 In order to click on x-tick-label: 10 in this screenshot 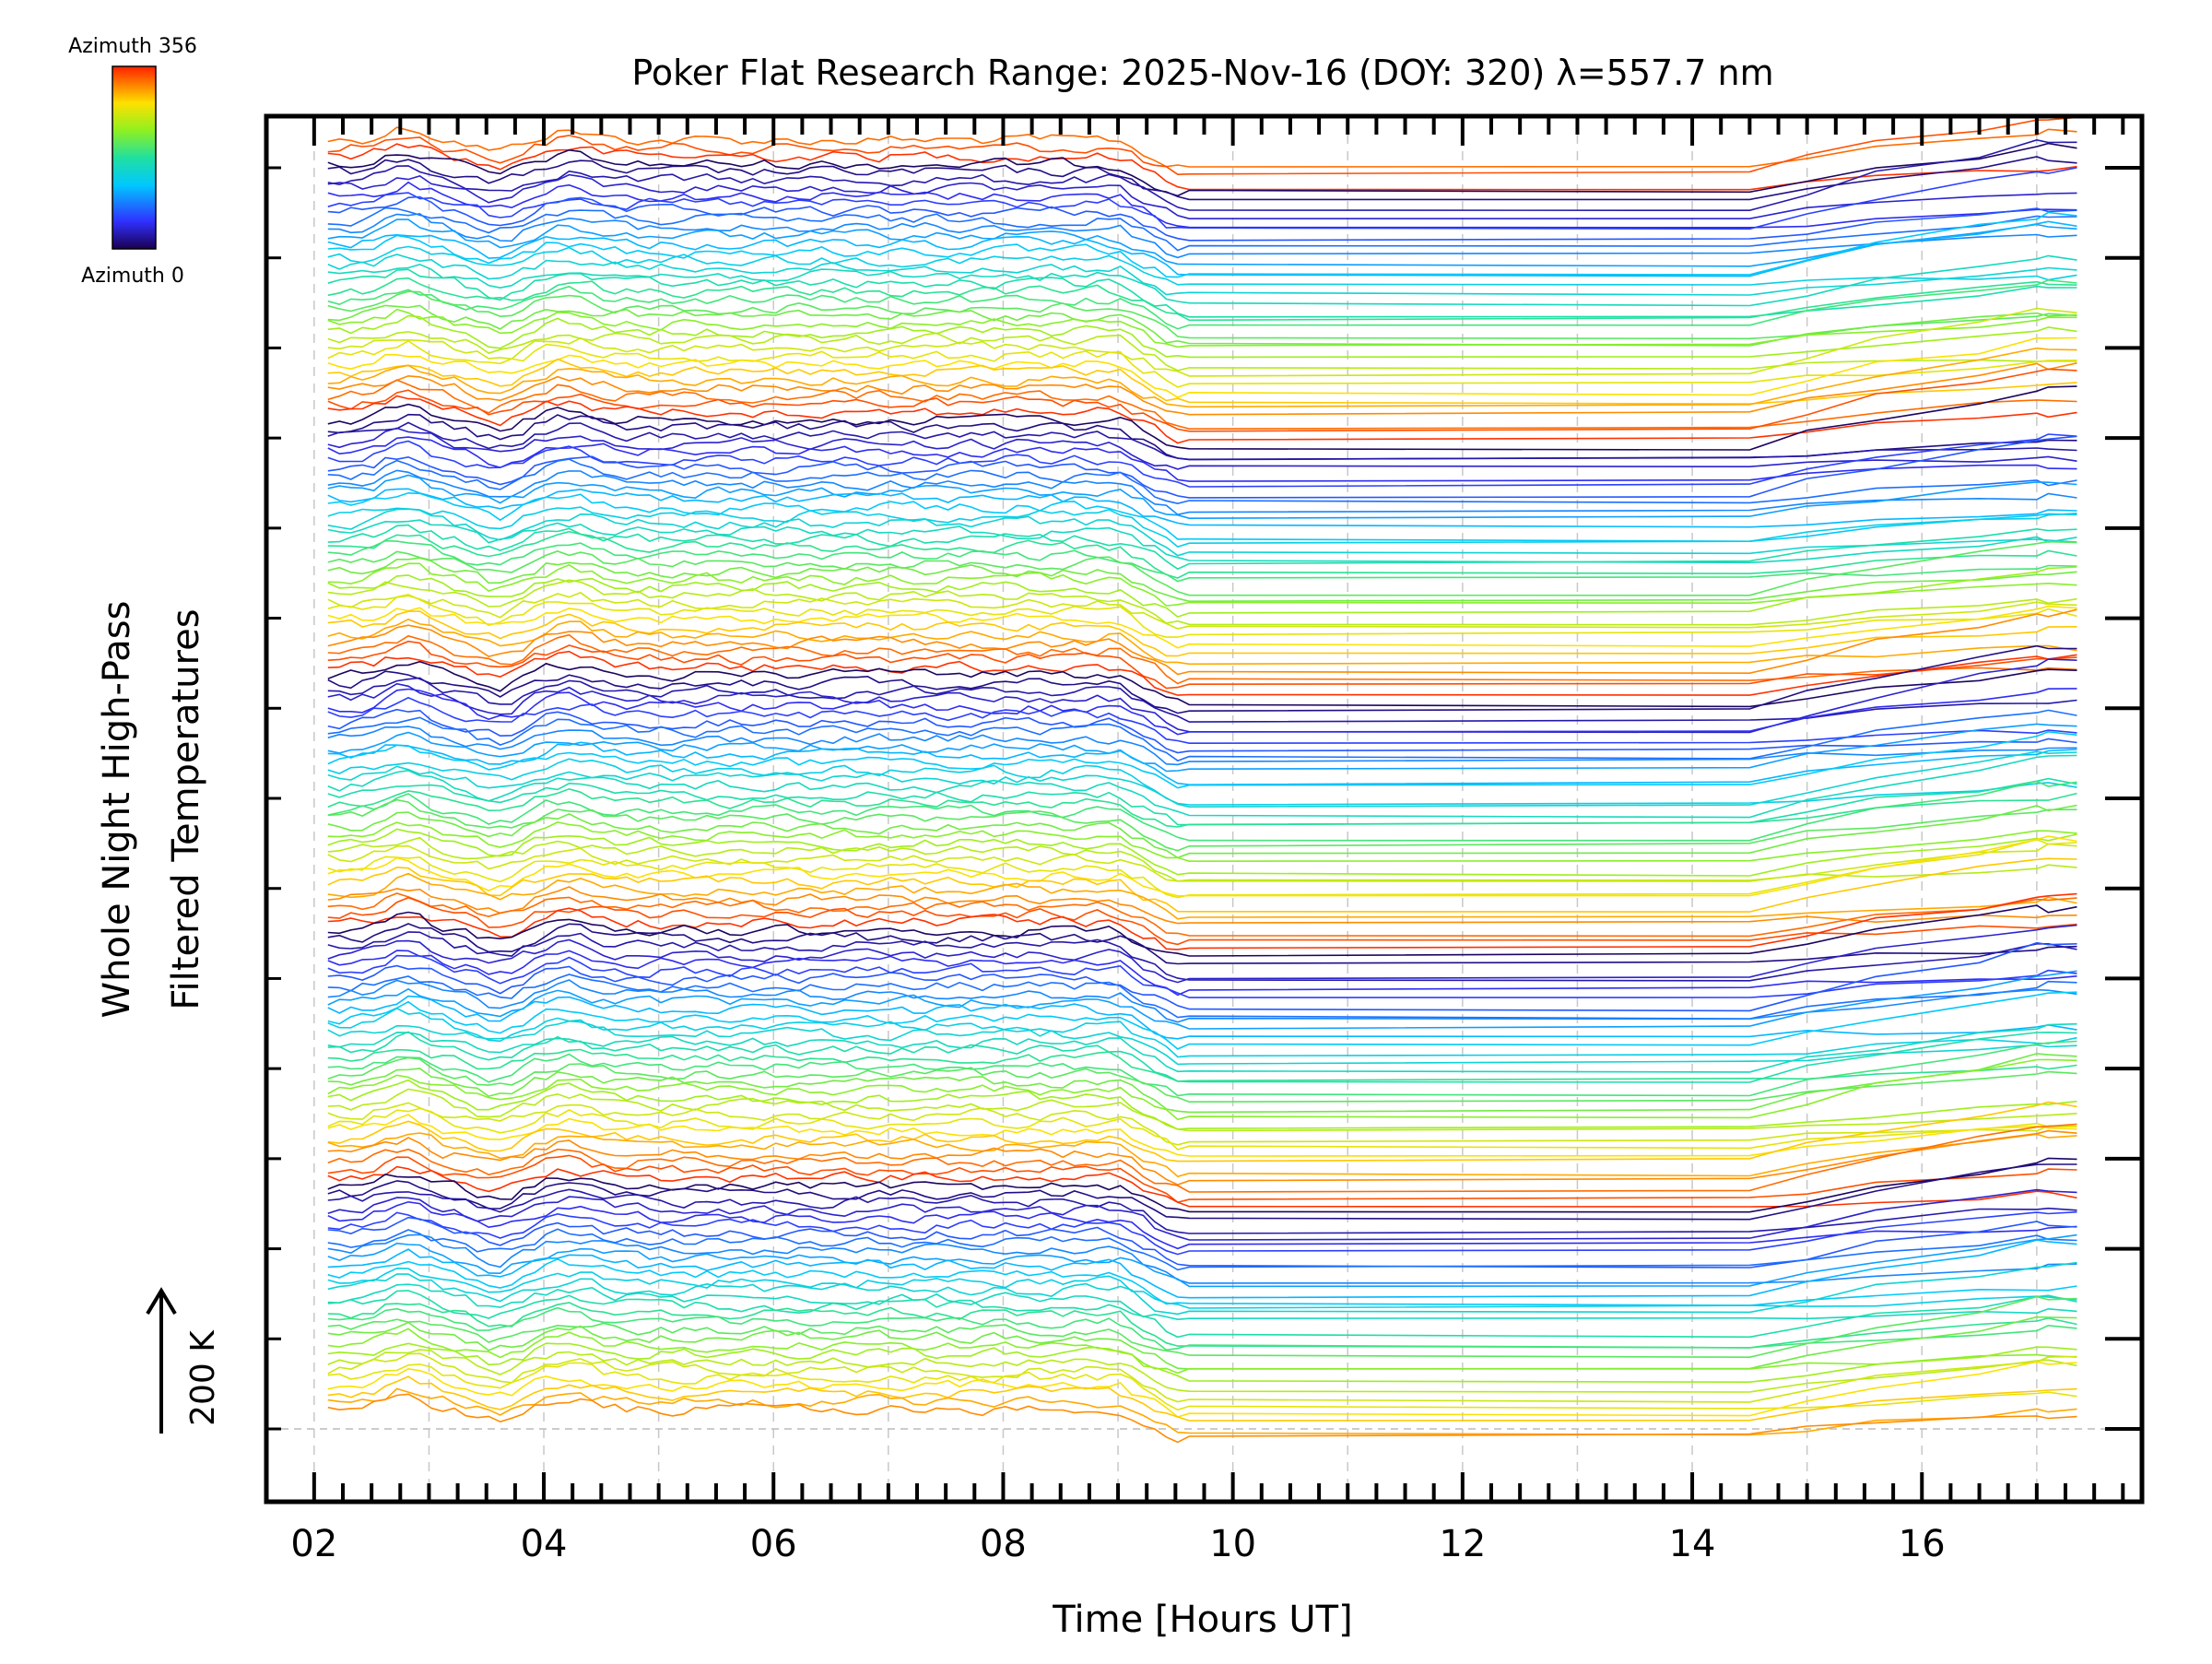, I will do `click(1232, 1544)`.